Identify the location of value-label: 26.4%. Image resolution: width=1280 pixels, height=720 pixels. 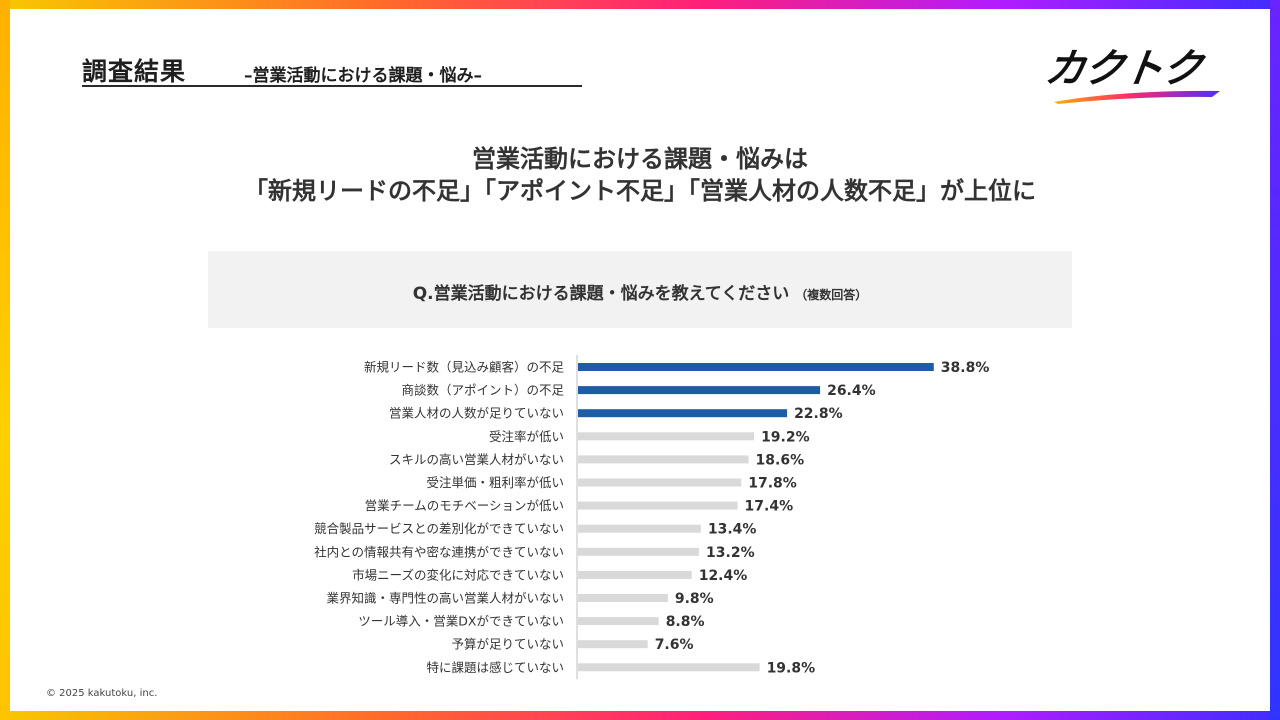
(851, 391).